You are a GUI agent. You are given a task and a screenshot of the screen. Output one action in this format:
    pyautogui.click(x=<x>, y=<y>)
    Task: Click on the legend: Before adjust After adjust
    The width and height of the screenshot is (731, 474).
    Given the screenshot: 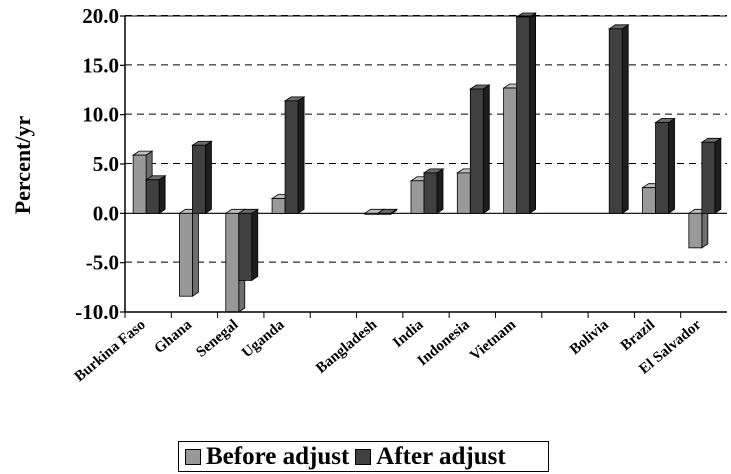 What is the action you would take?
    pyautogui.click(x=363, y=456)
    